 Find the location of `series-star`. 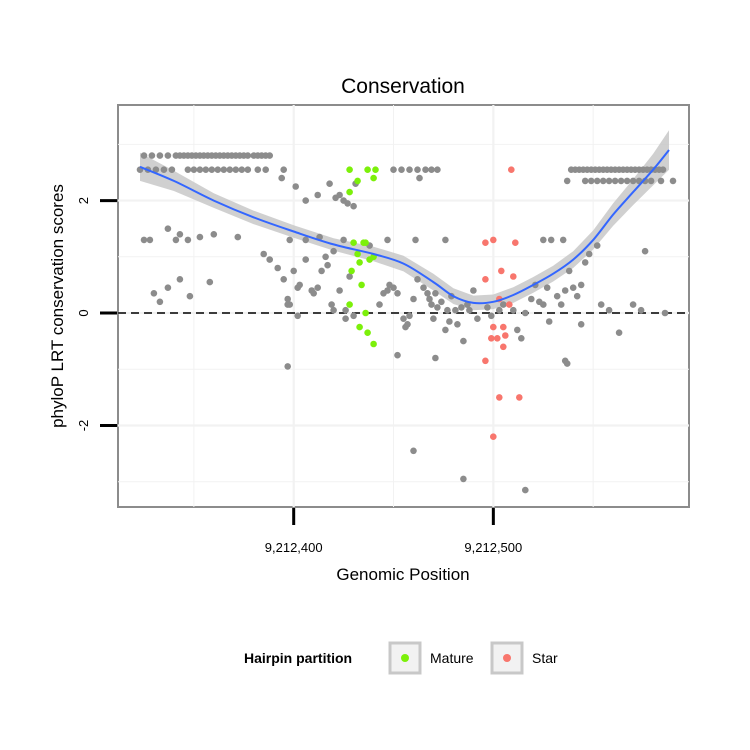

series-star is located at coordinates (502, 303).